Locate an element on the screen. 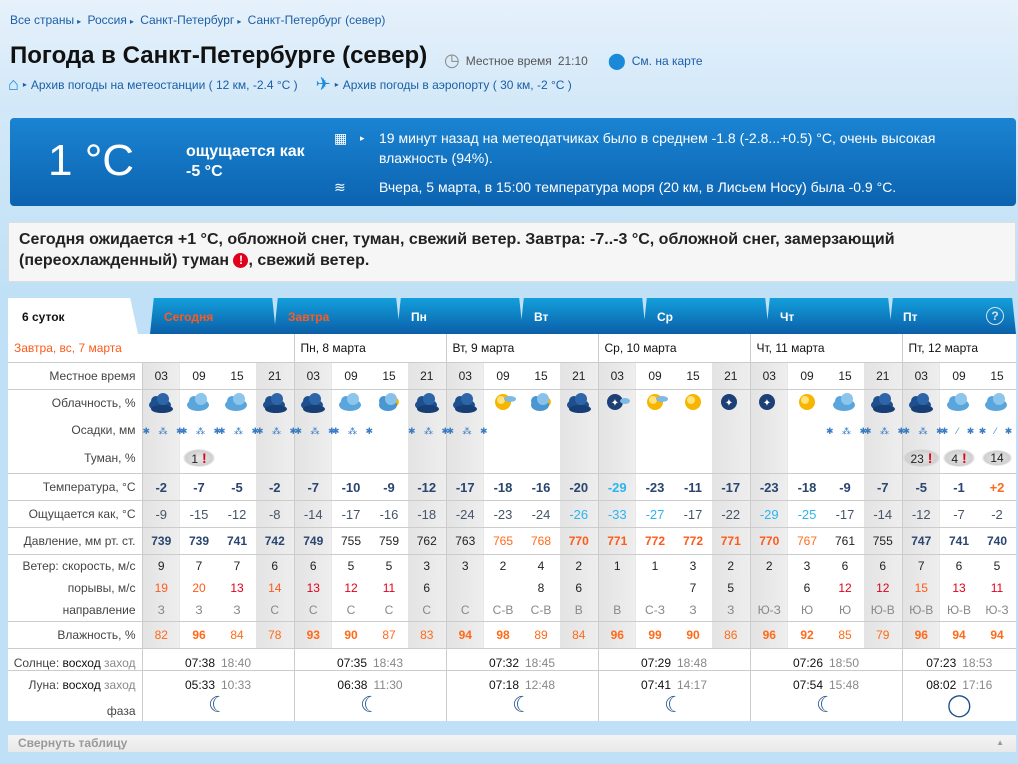 This screenshot has height=764, width=1018. tab-today: Сегодня is located at coordinates (213, 316).